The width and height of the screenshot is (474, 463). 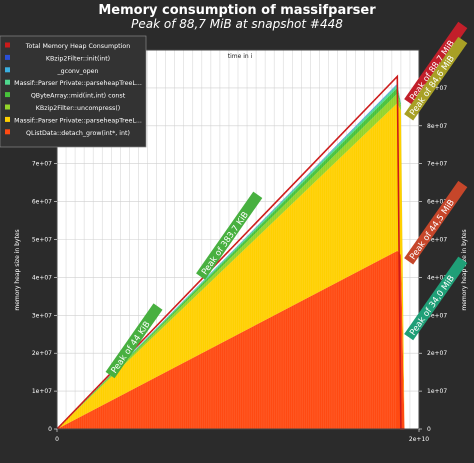 What do you see at coordinates (42, 353) in the screenshot?
I see `y-tick-label-left: 2e+07` at bounding box center [42, 353].